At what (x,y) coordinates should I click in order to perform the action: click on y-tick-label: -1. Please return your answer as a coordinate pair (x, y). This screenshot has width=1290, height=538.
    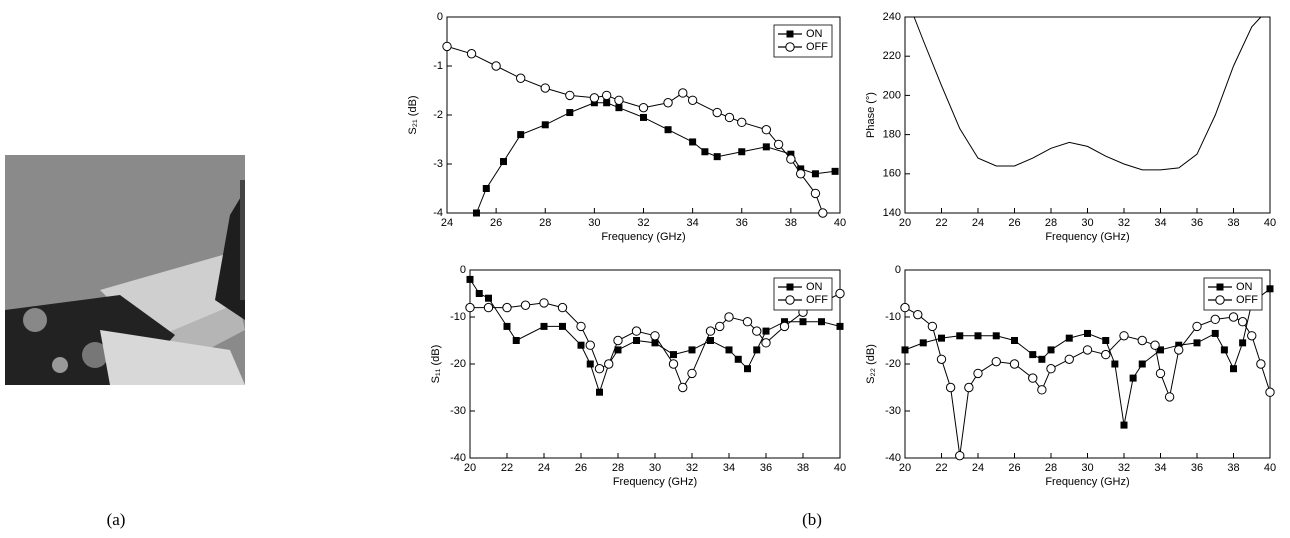
    Looking at the image, I should click on (438, 66).